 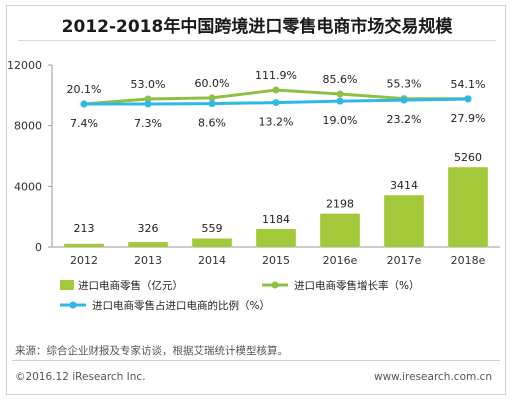 What do you see at coordinates (340, 120) in the screenshot?
I see `share-label: 19.0%` at bounding box center [340, 120].